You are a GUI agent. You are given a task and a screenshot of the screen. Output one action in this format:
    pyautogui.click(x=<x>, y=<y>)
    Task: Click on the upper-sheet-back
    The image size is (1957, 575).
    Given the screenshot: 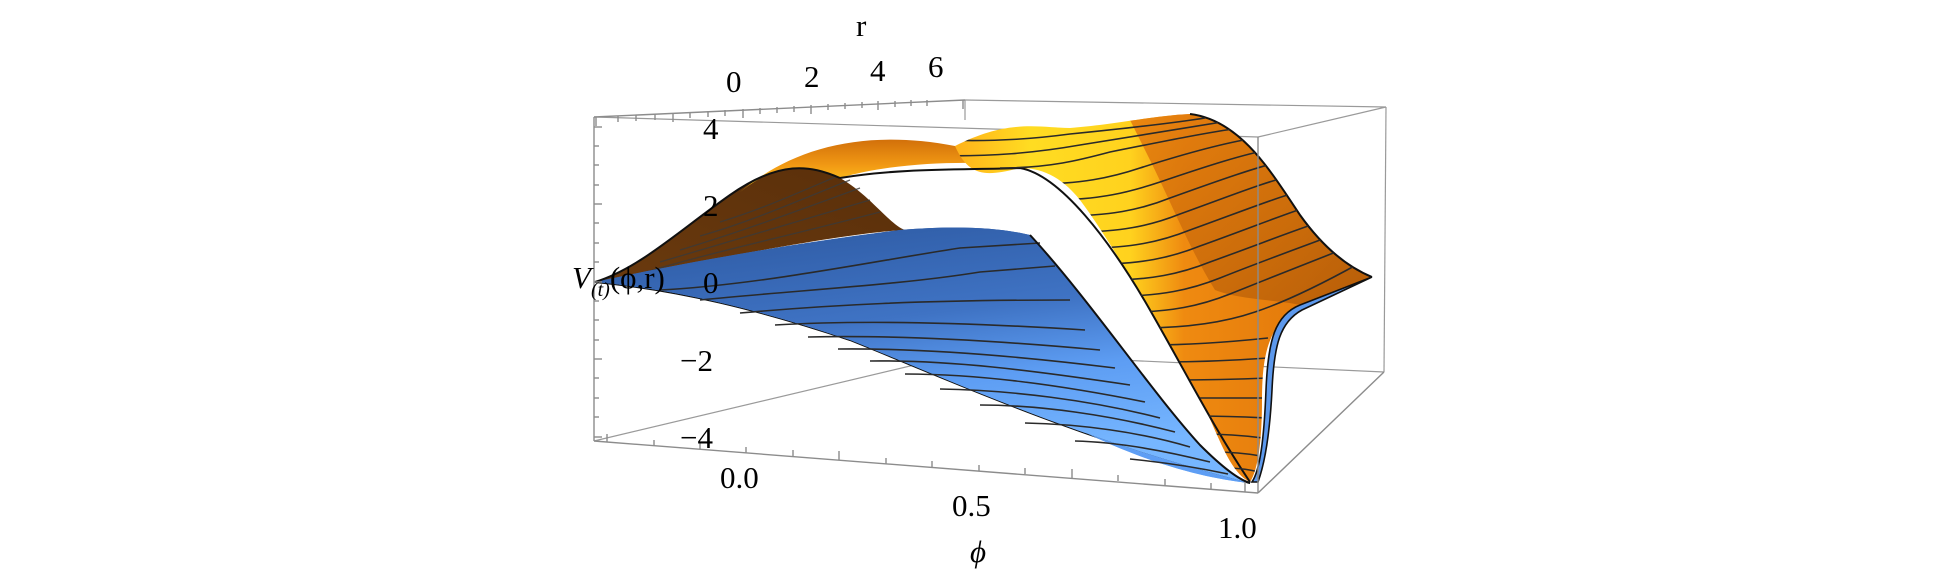 What is the action you would take?
    pyautogui.click(x=890, y=165)
    